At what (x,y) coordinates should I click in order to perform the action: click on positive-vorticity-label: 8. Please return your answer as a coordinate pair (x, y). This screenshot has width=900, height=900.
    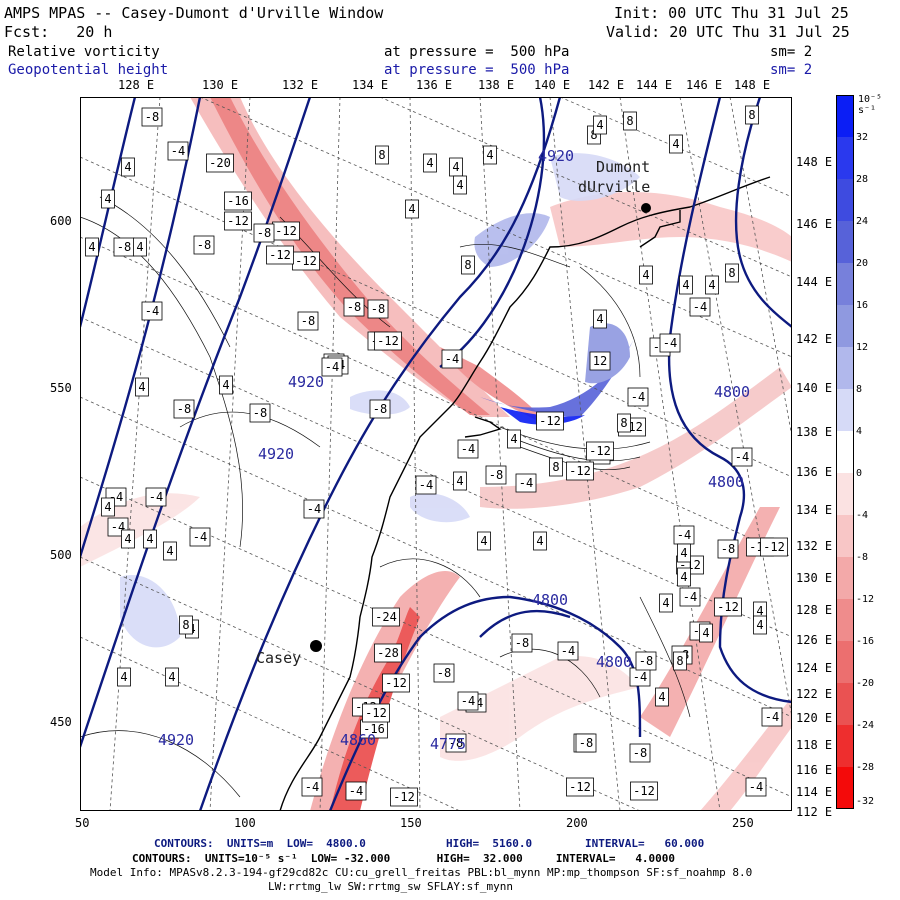
    Looking at the image, I should click on (624, 423).